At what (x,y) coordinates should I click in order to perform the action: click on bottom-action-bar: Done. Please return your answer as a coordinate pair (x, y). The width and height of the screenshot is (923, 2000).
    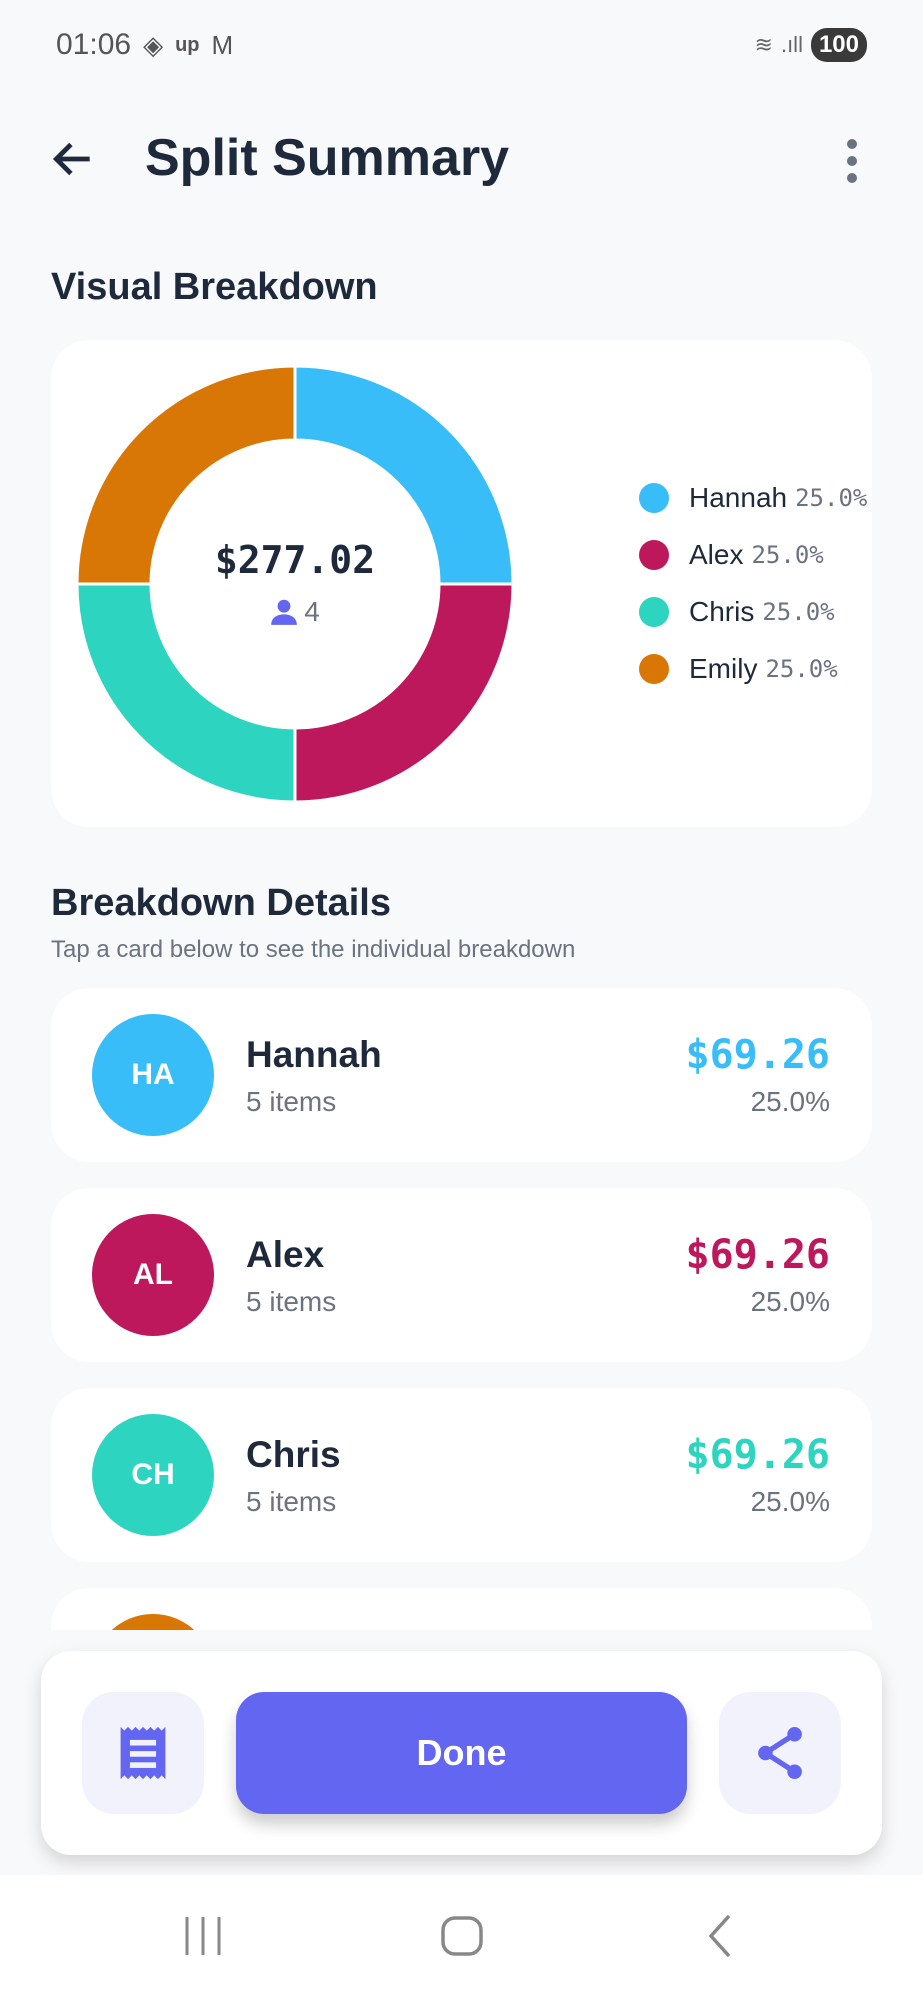
    Looking at the image, I should click on (461, 1753).